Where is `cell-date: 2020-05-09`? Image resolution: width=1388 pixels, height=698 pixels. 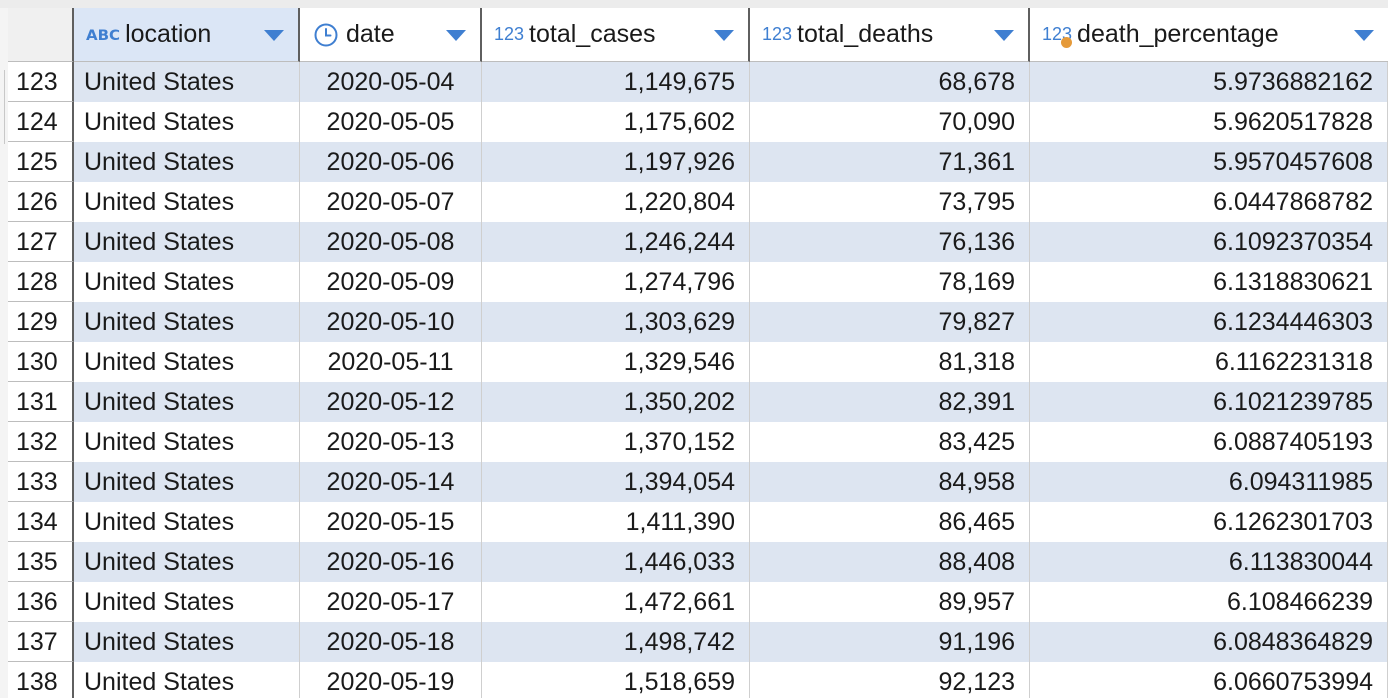 cell-date: 2020-05-09 is located at coordinates (391, 282).